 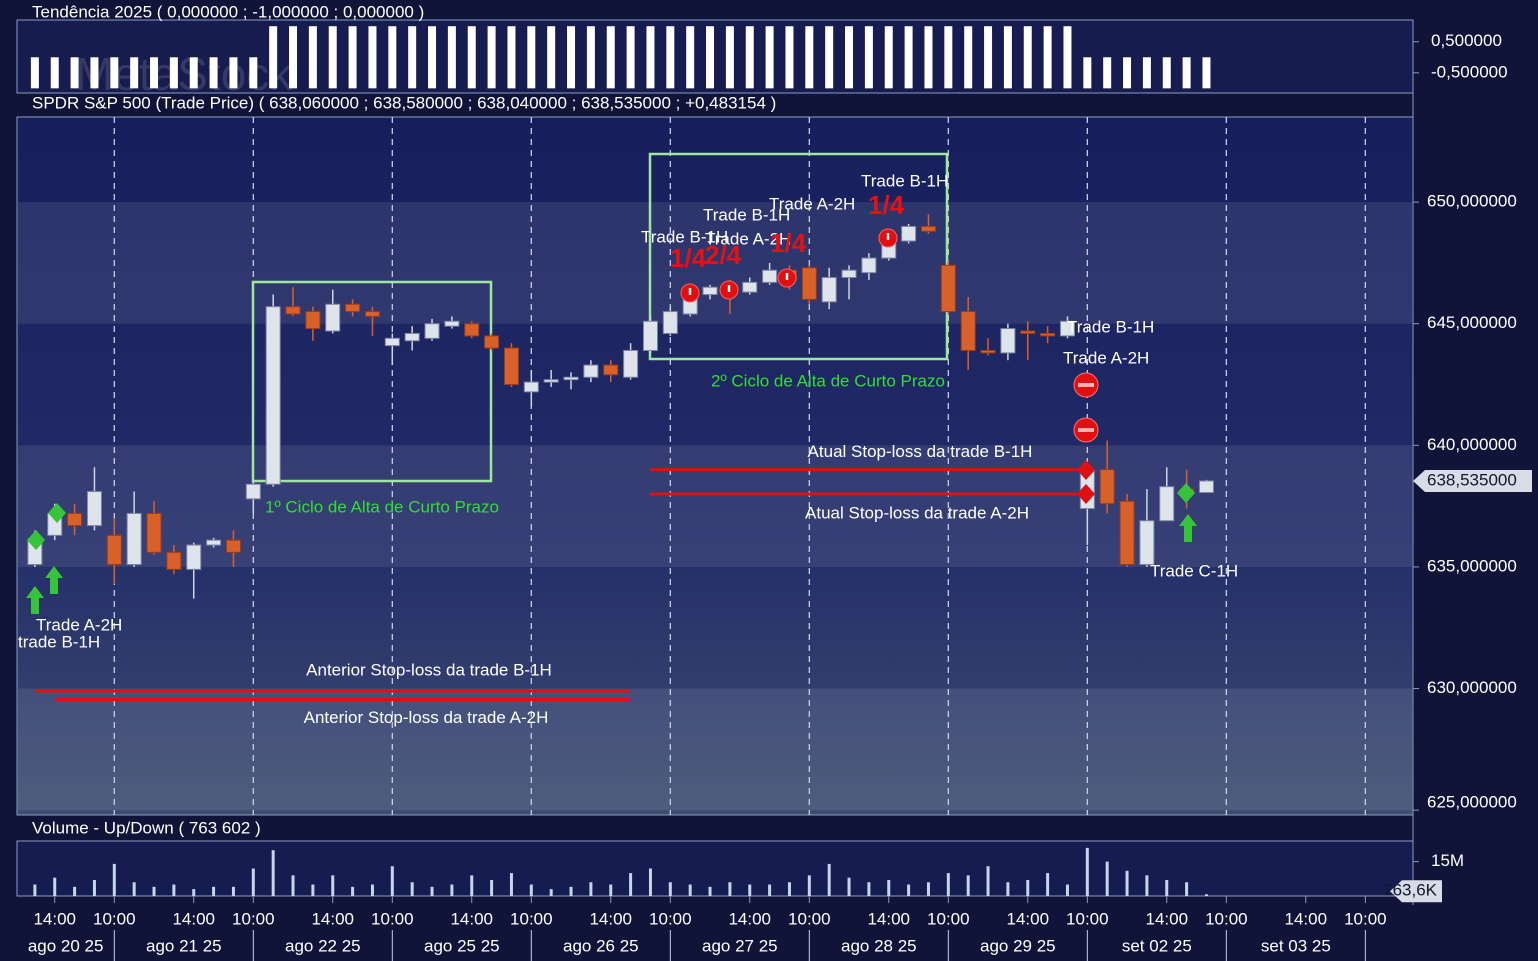 What do you see at coordinates (715, 868) in the screenshot?
I see `volume-panel` at bounding box center [715, 868].